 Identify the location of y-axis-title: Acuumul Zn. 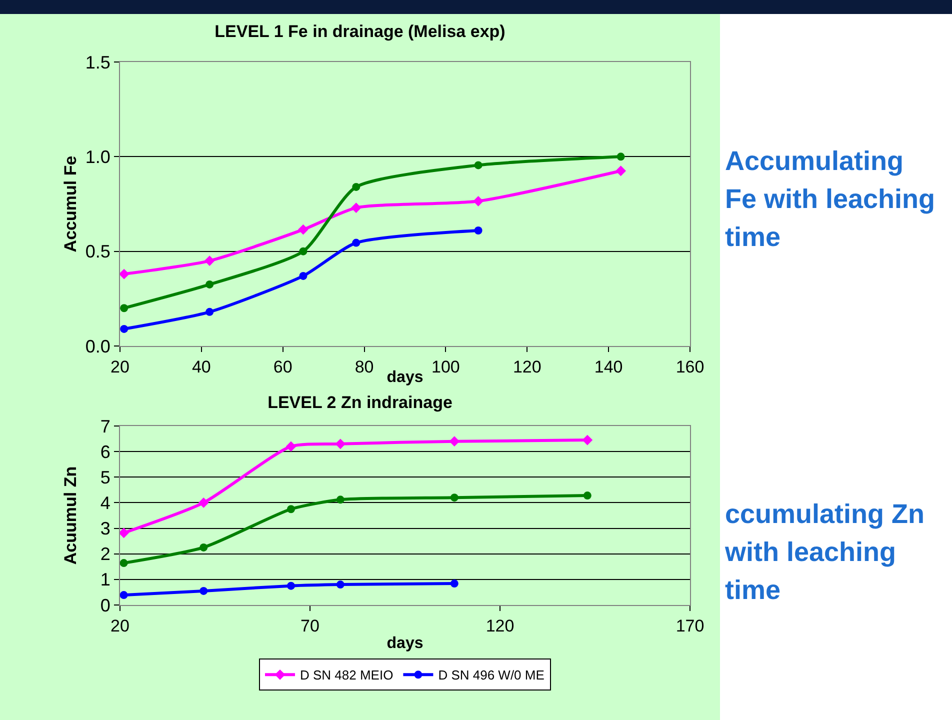
(70, 515).